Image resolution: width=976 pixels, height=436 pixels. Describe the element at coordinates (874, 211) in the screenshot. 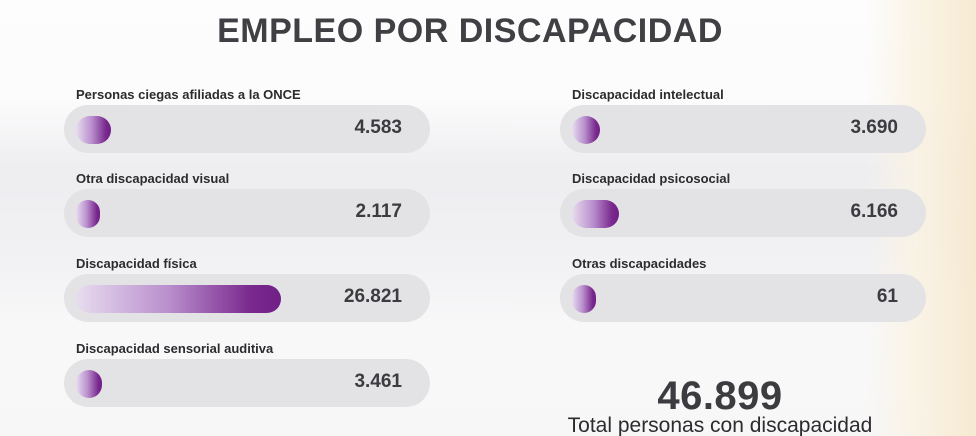

I see `bar-value: 6.166` at that location.